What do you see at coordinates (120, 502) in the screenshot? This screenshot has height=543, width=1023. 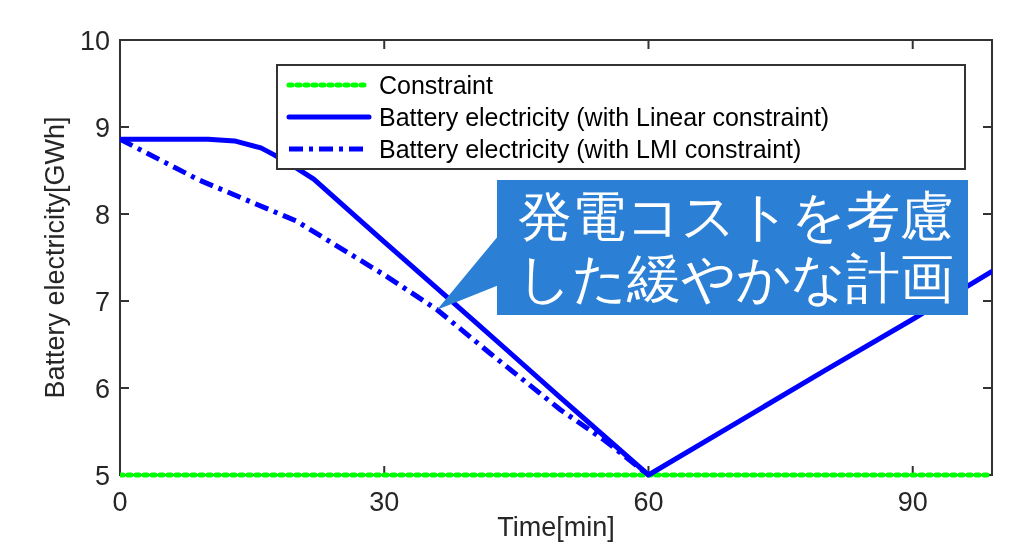 I see `x-tick-label: 0` at bounding box center [120, 502].